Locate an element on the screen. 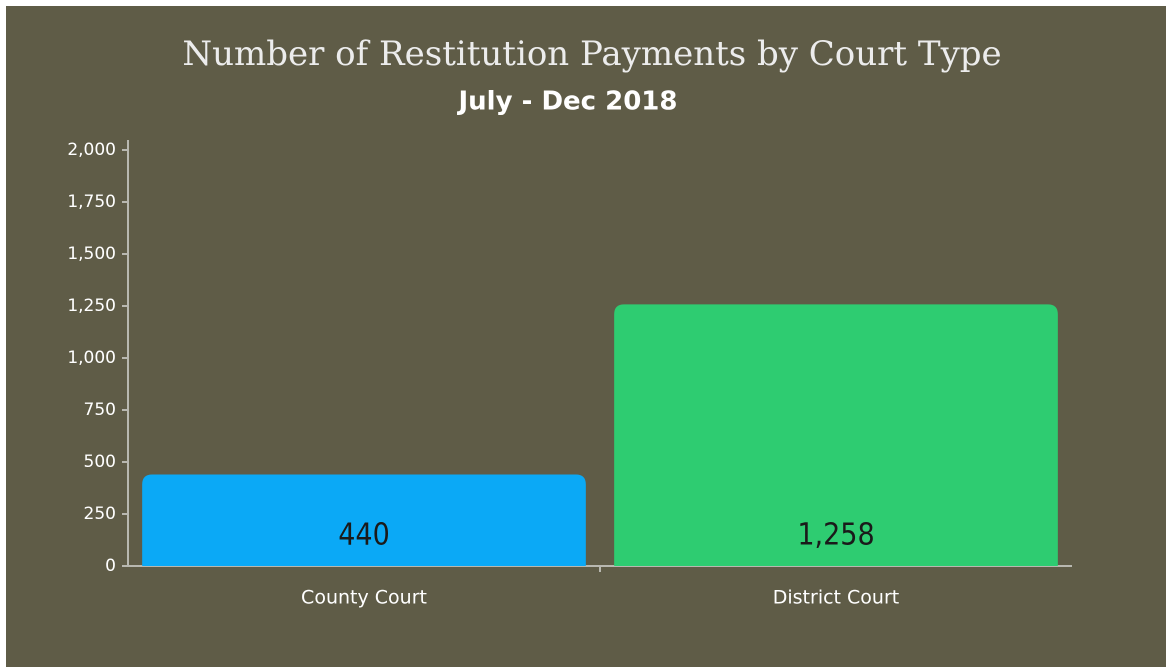 This screenshot has width=1166, height=667. data-label: 1,258 is located at coordinates (835, 535).